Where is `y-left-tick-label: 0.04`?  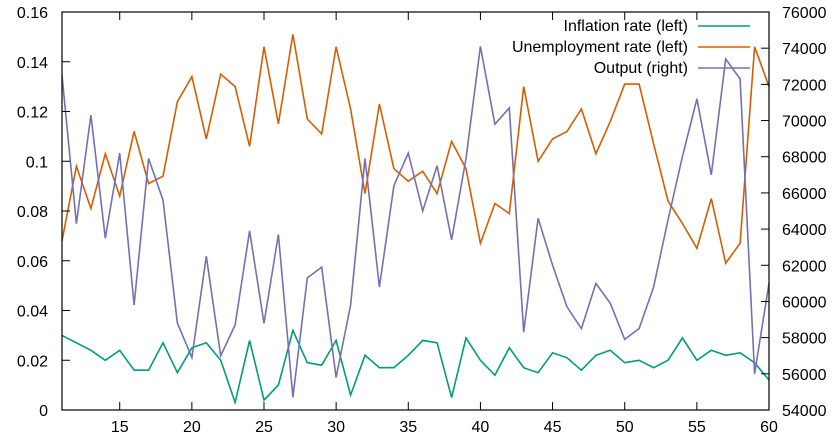
y-left-tick-label: 0.04 is located at coordinates (32, 312).